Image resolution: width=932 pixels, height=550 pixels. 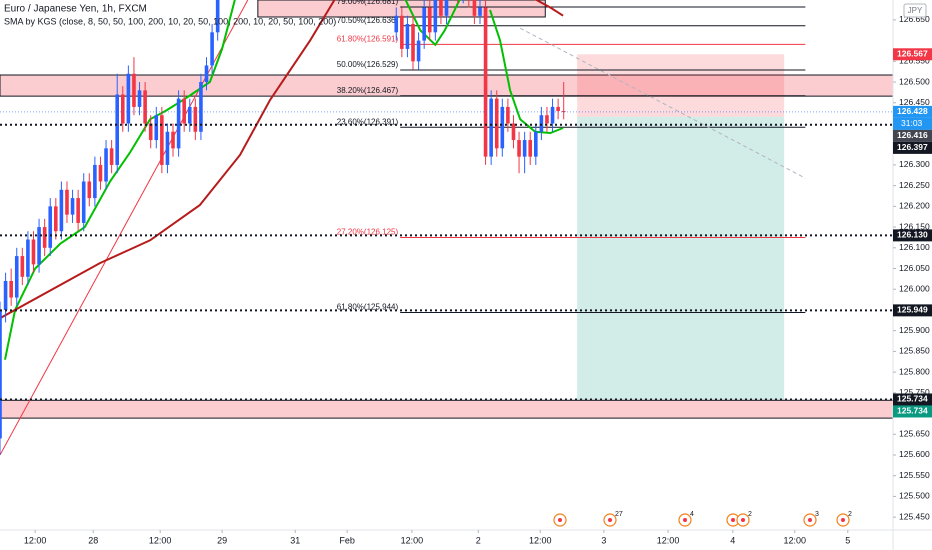 I want to click on y-tick-label: 126.050, so click(x=914, y=268).